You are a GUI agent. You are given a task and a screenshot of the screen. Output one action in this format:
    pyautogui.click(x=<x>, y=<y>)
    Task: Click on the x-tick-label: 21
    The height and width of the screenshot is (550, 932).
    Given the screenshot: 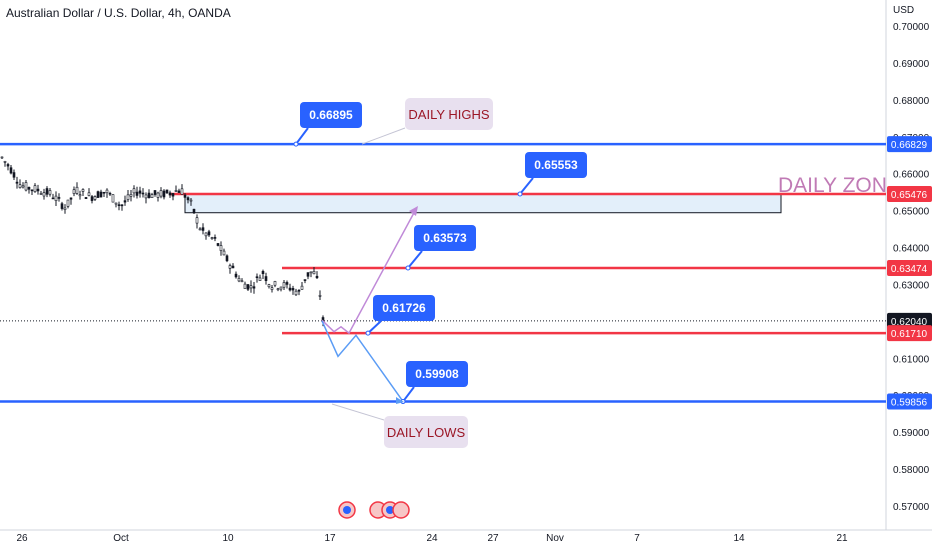 What is the action you would take?
    pyautogui.click(x=842, y=538)
    